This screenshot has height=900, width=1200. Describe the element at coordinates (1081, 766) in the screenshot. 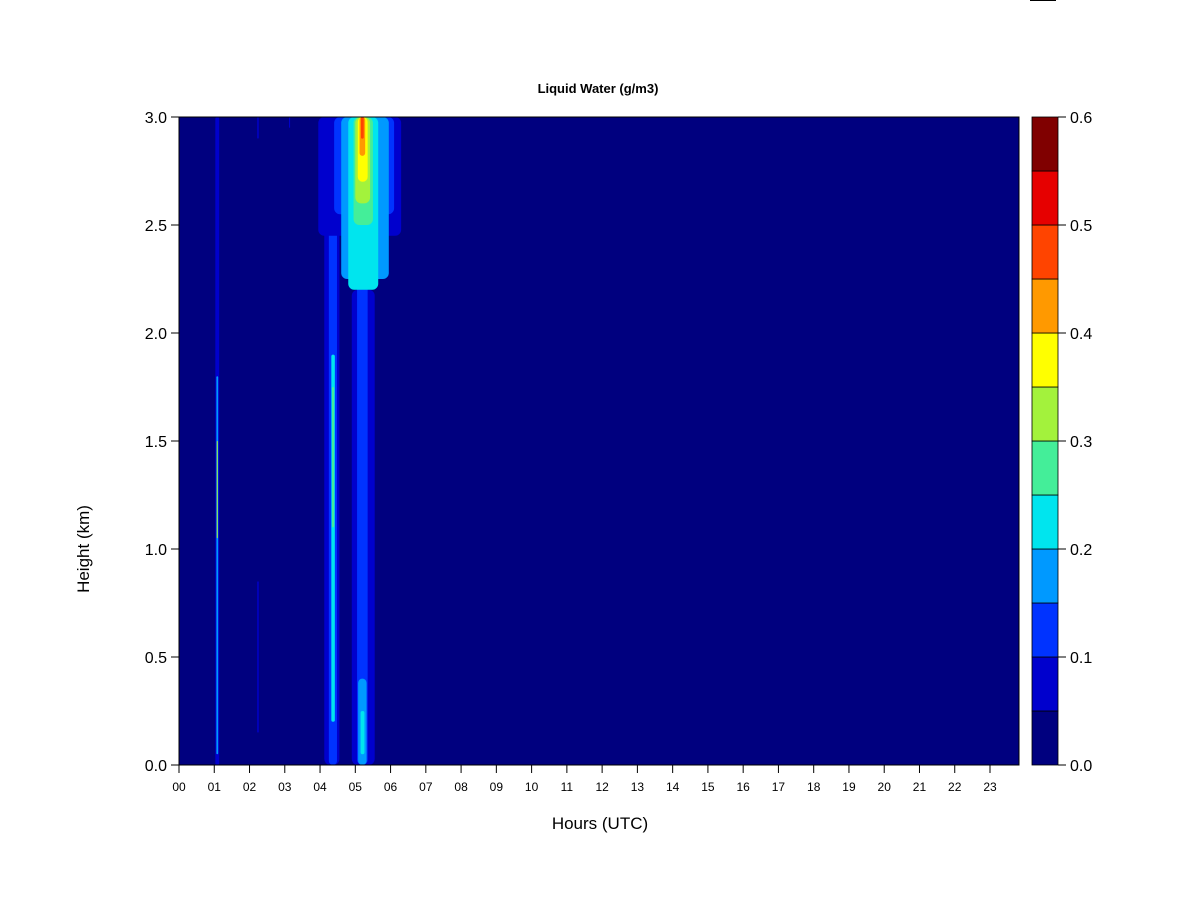

I see `colorbar-tick-label: 0.0` at that location.